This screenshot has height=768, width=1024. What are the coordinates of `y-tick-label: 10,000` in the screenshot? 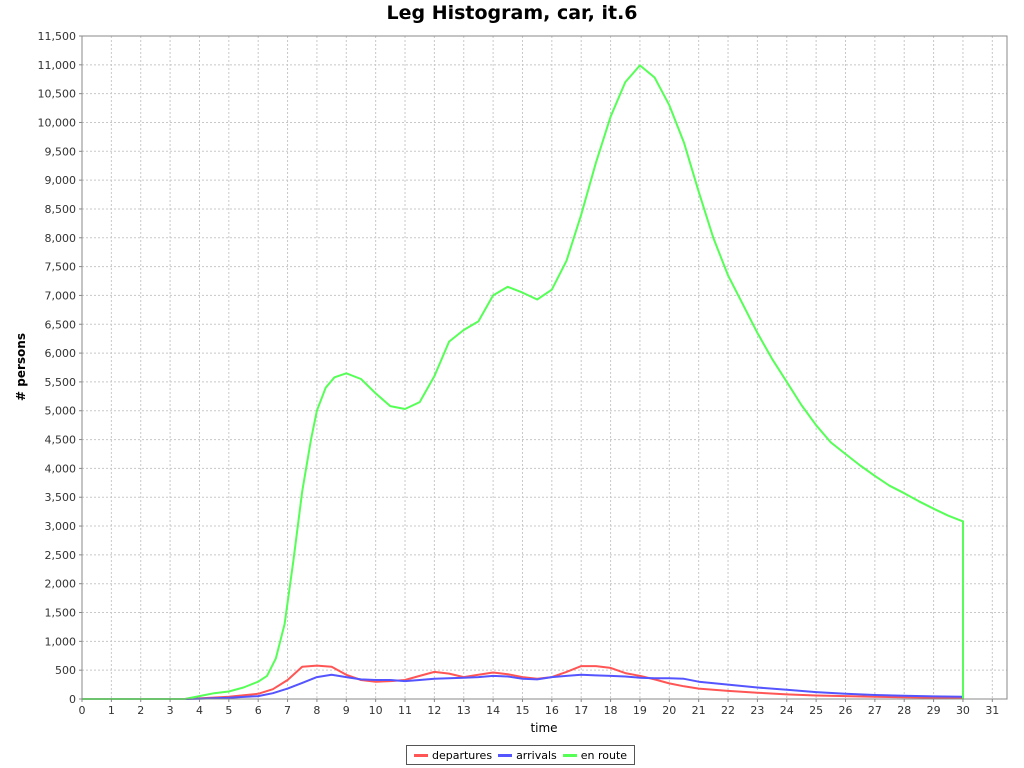 It's located at (57, 122).